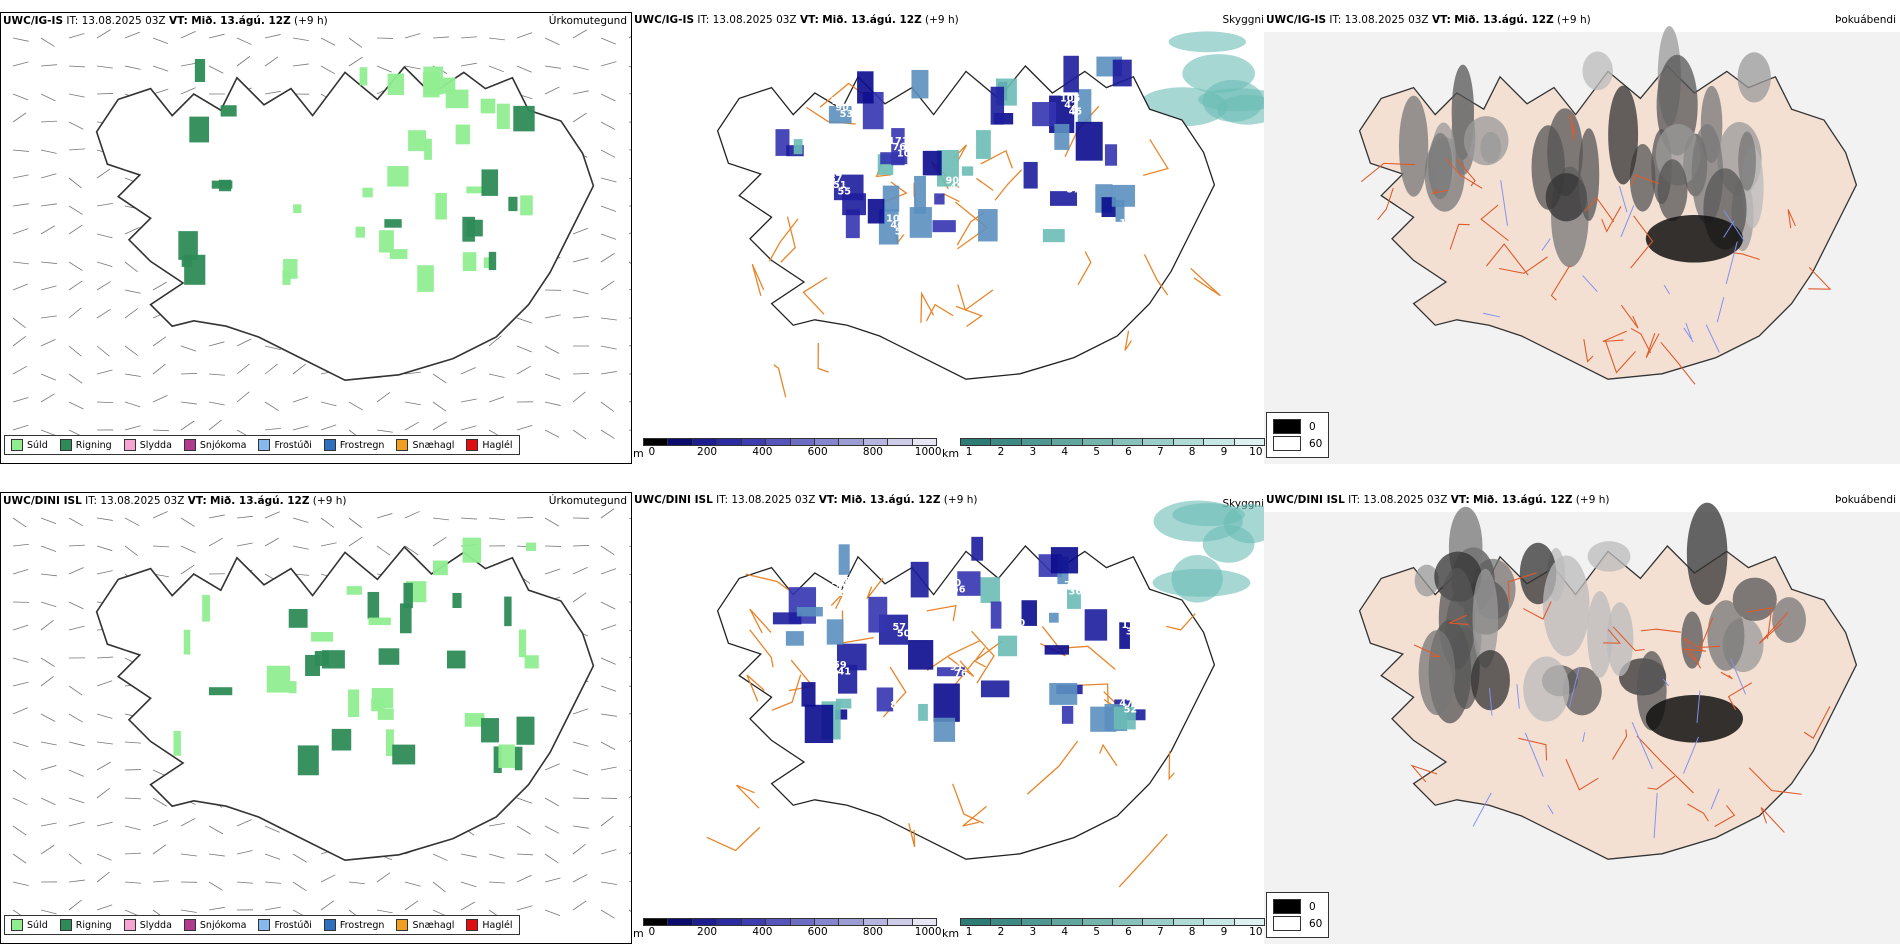 The image size is (1900, 950). What do you see at coordinates (969, 932) in the screenshot?
I see `colorbar-tick: 1` at bounding box center [969, 932].